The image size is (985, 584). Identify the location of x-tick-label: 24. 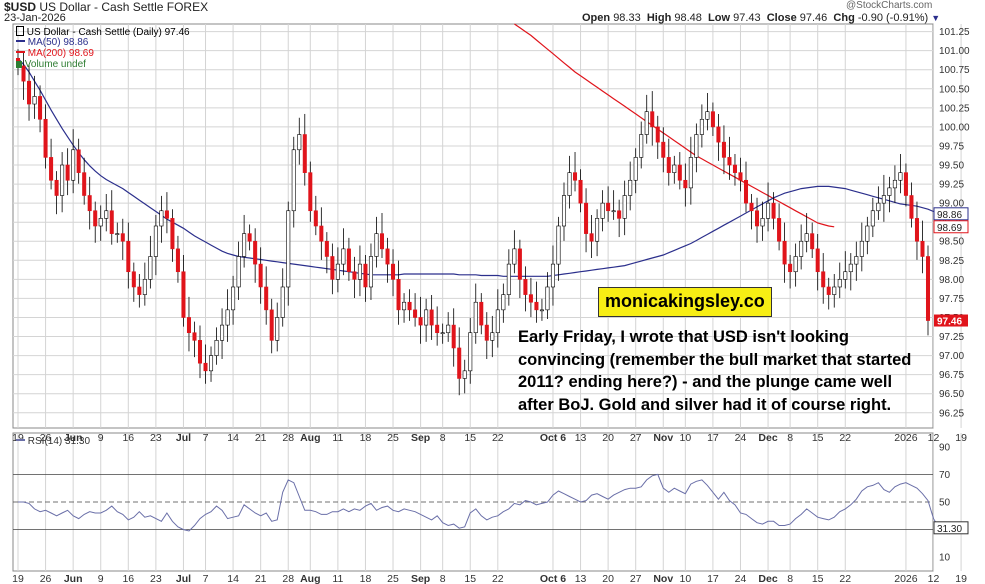
(741, 578).